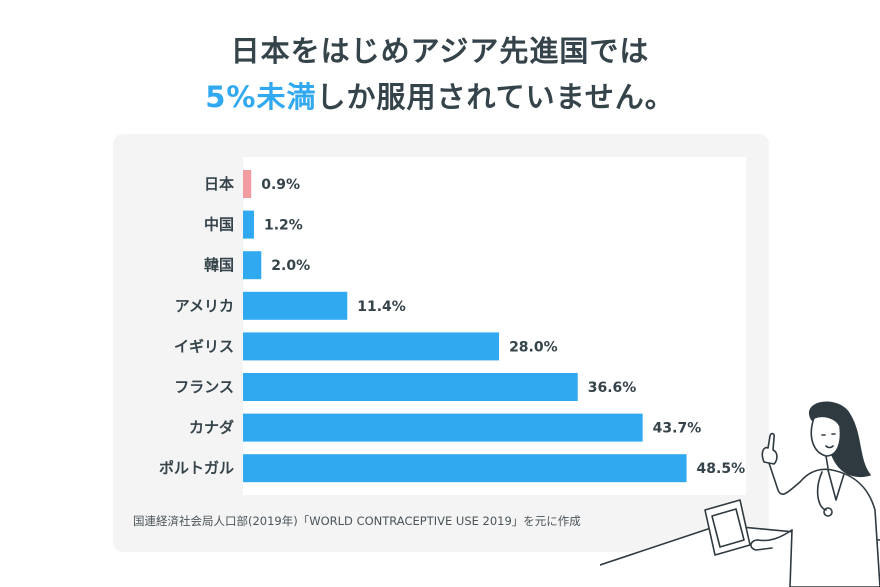 This screenshot has width=880, height=587. Describe the element at coordinates (677, 429) in the screenshot. I see `value-label: 43.7%` at that location.